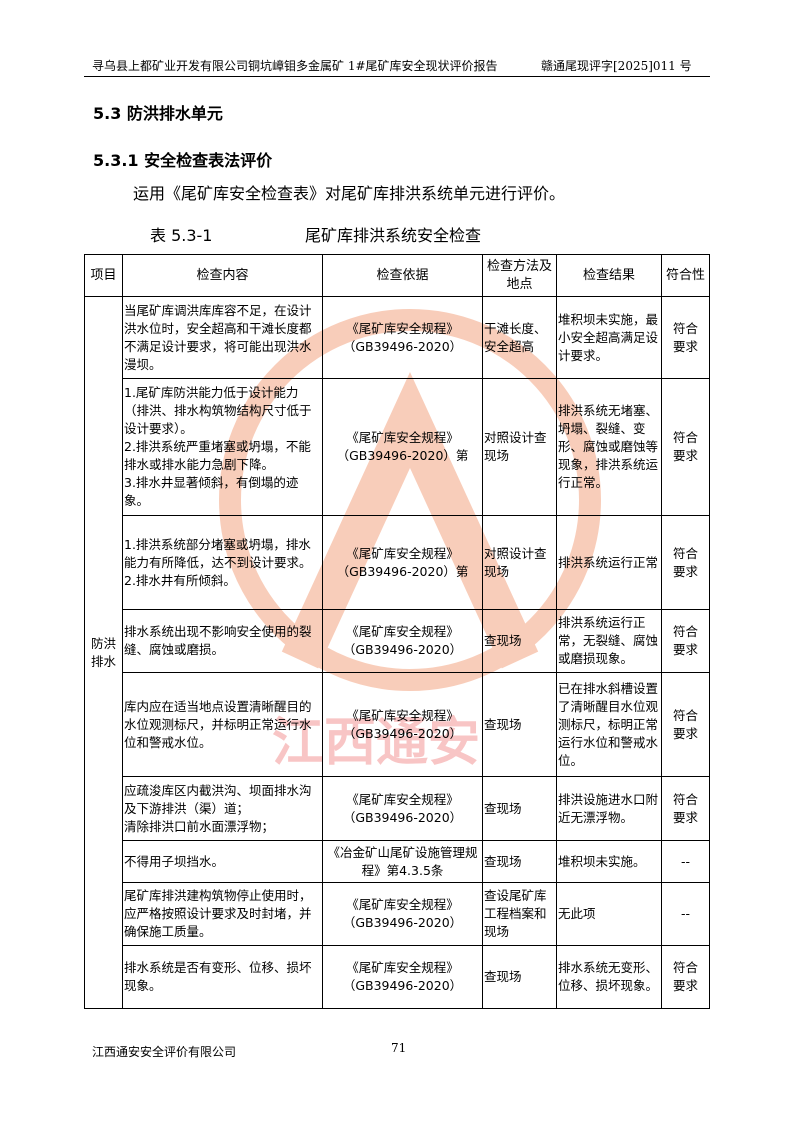  Describe the element at coordinates (349, 193) in the screenshot. I see `intro-paragraph: 运用《尾矿库安全检查表》对尾矿库排洪系统单元进行评价。` at that location.